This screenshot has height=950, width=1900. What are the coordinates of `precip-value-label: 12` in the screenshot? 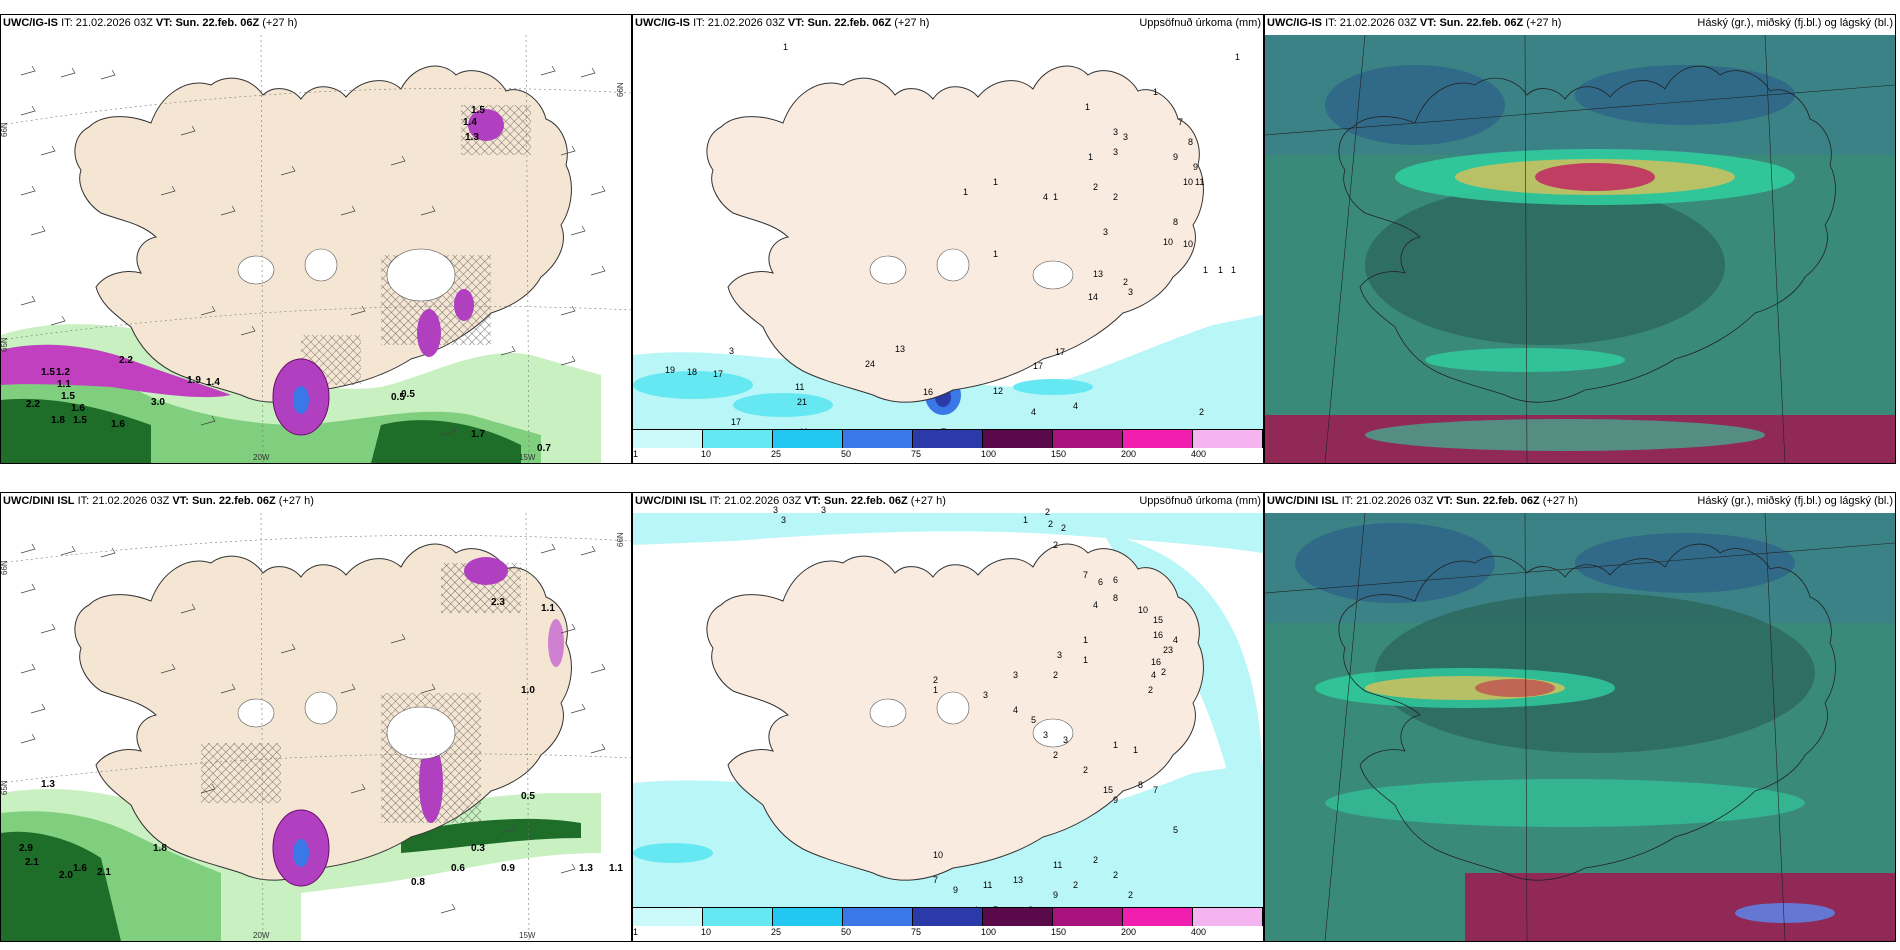 It's located at (998, 391).